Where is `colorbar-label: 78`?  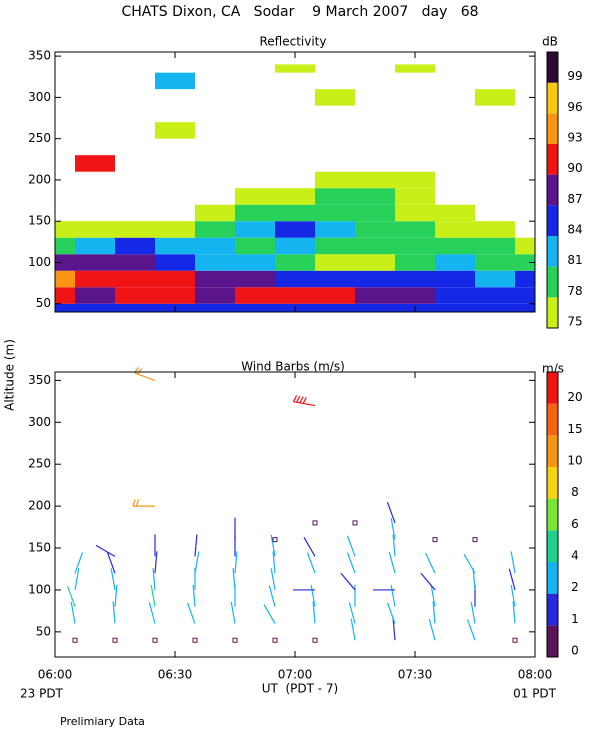
colorbar-label: 78 is located at coordinates (574, 291).